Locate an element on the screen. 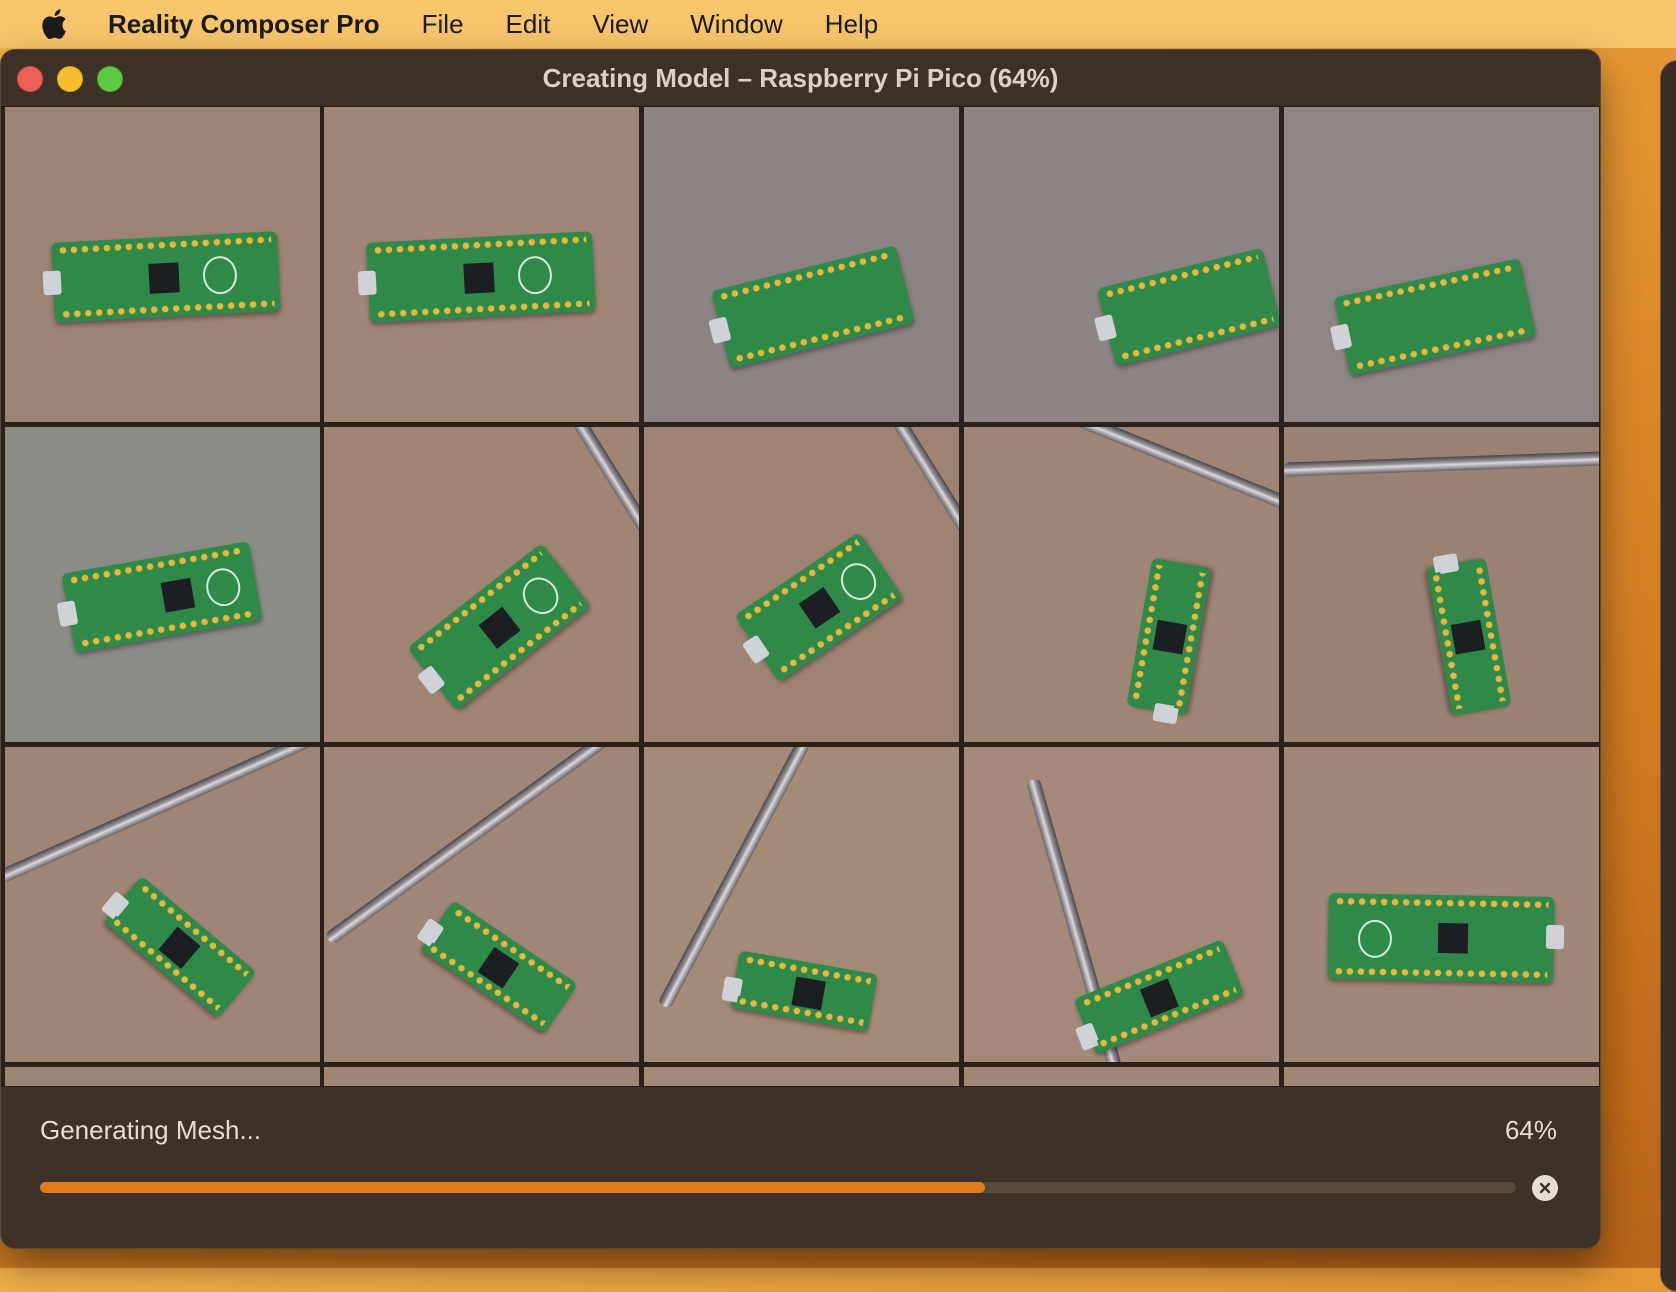 The width and height of the screenshot is (1676, 1292). menu-file: File is located at coordinates (442, 24).